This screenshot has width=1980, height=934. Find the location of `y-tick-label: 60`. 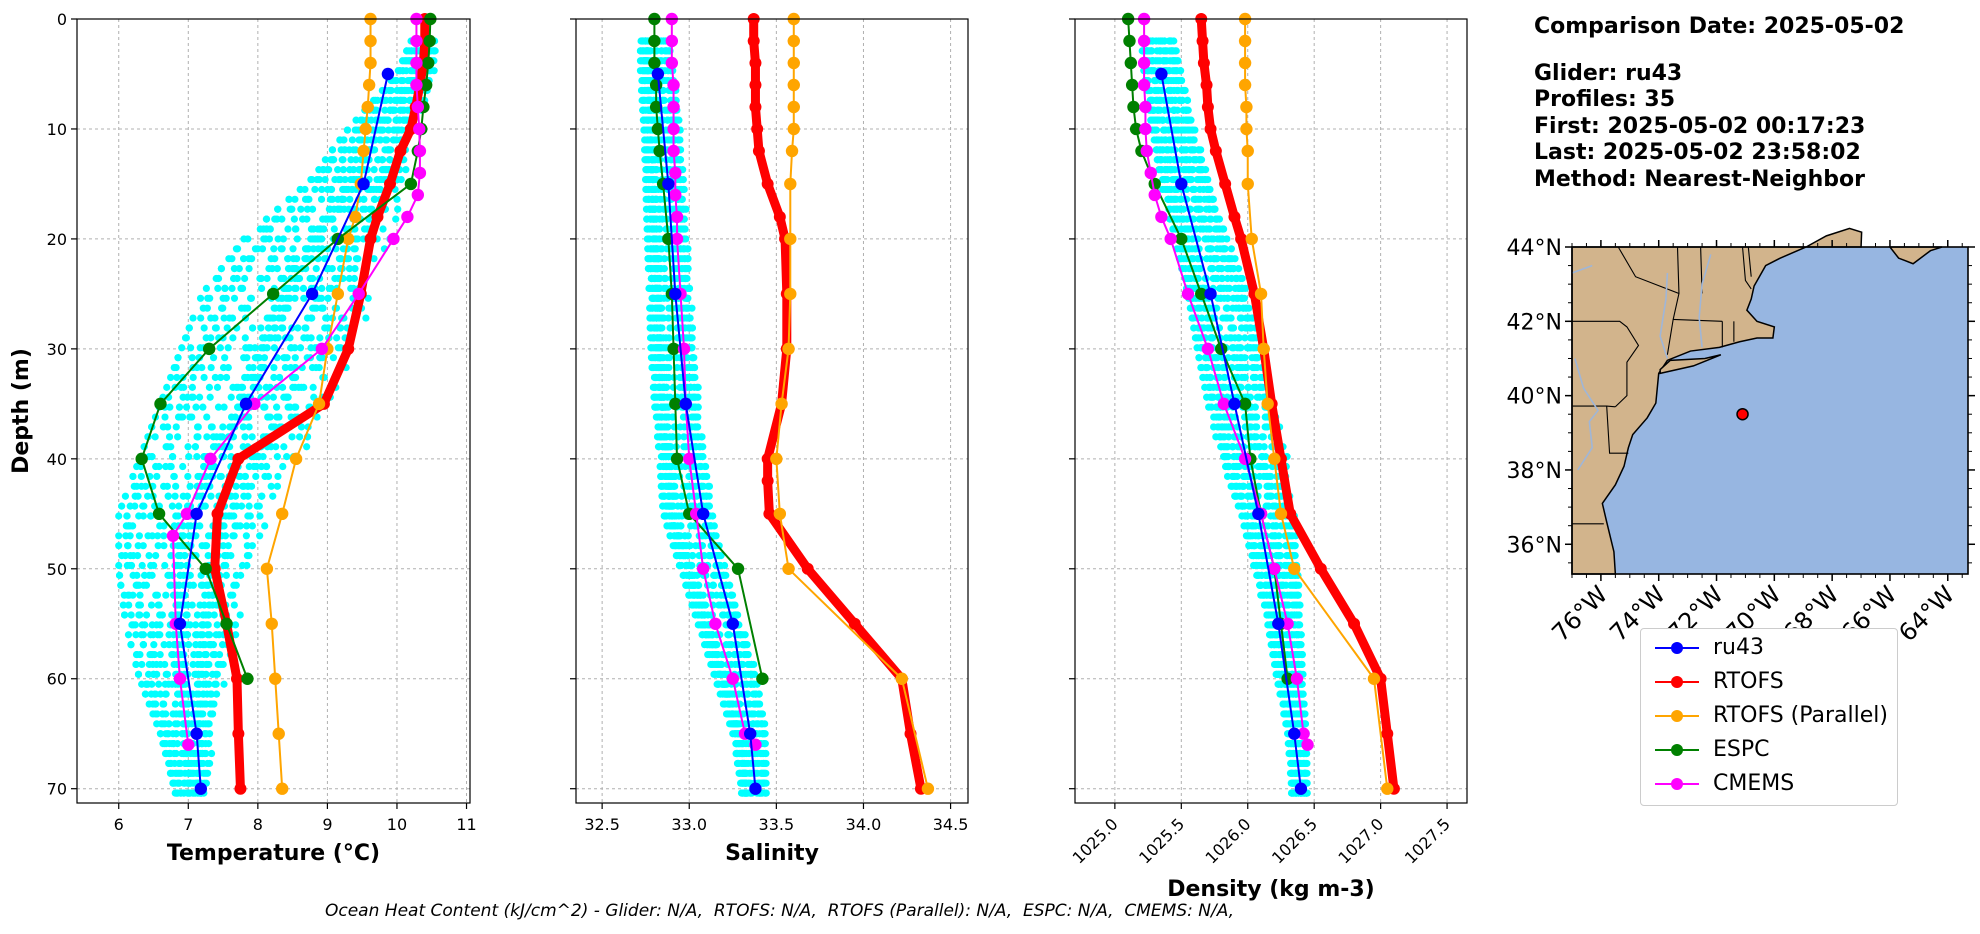

y-tick-label: 60 is located at coordinates (57, 679).